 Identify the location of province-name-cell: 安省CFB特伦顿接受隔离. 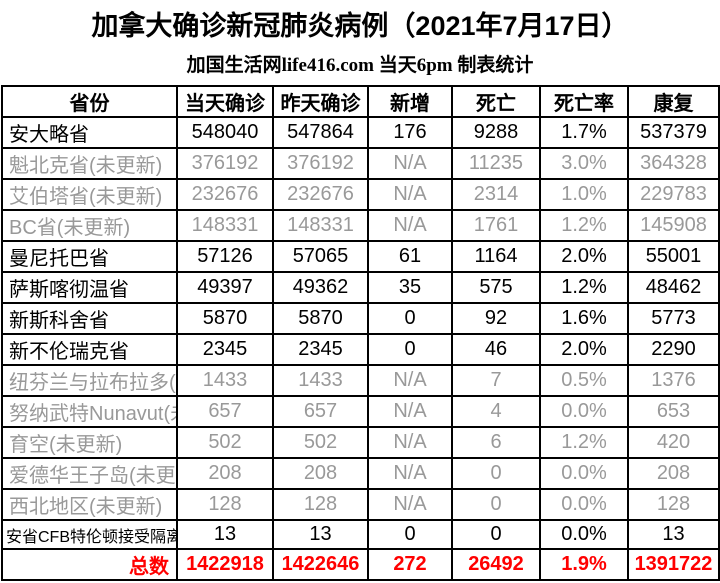
(89, 534).